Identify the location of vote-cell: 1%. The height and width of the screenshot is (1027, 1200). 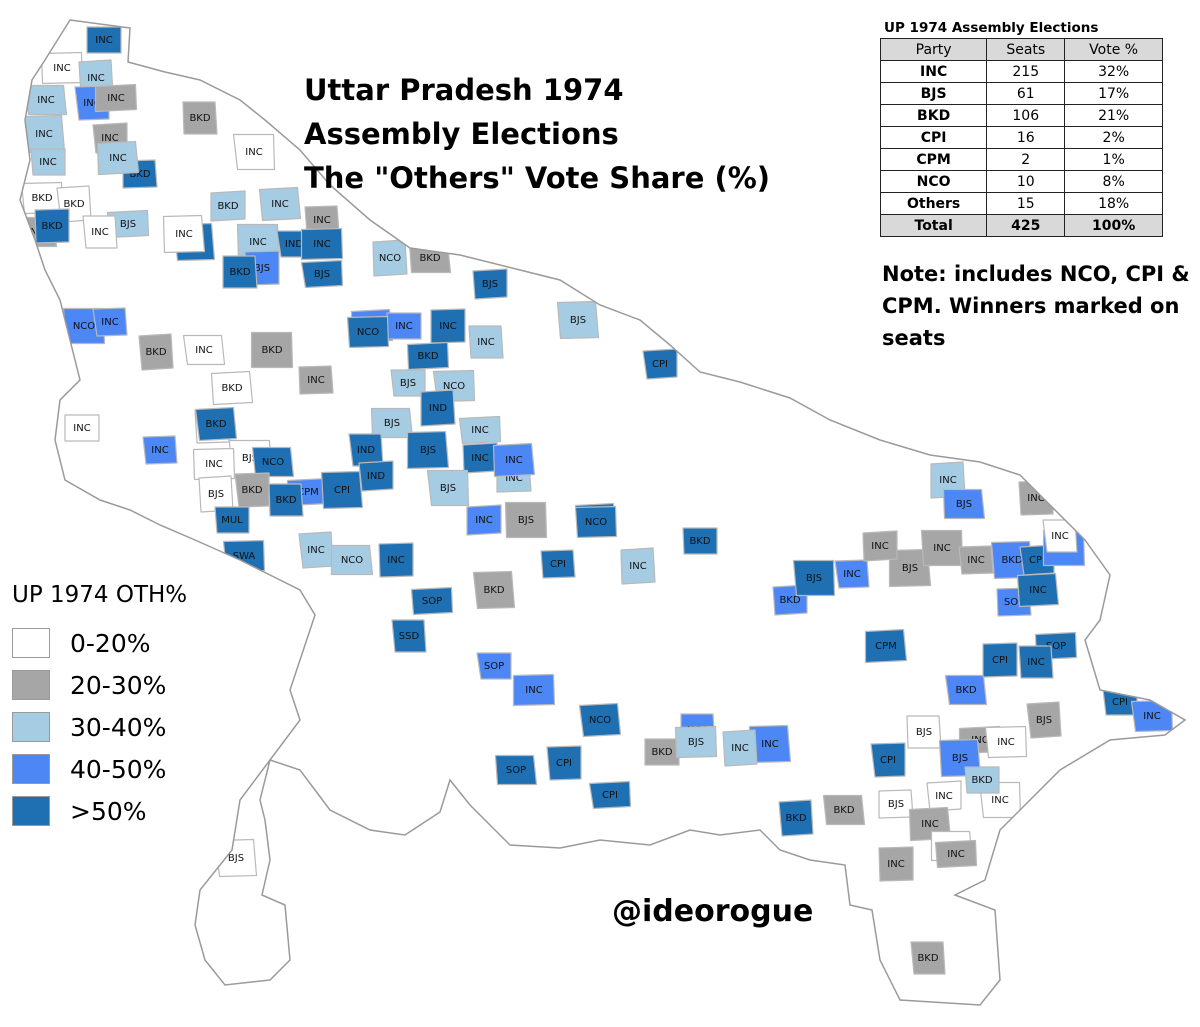
(1113, 159).